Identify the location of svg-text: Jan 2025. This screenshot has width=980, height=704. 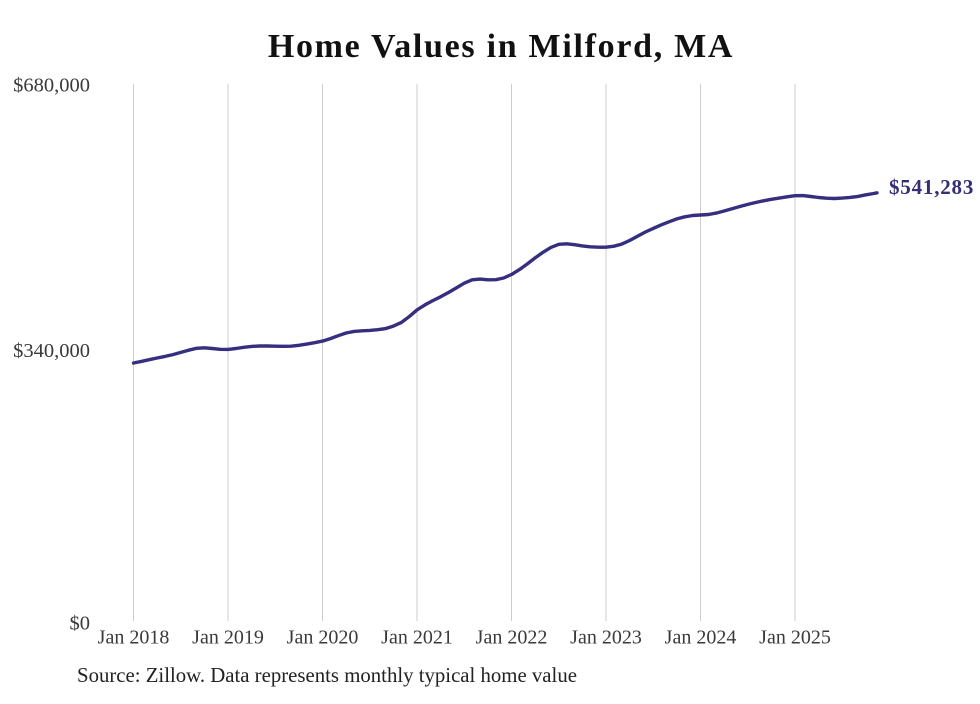
(795, 638).